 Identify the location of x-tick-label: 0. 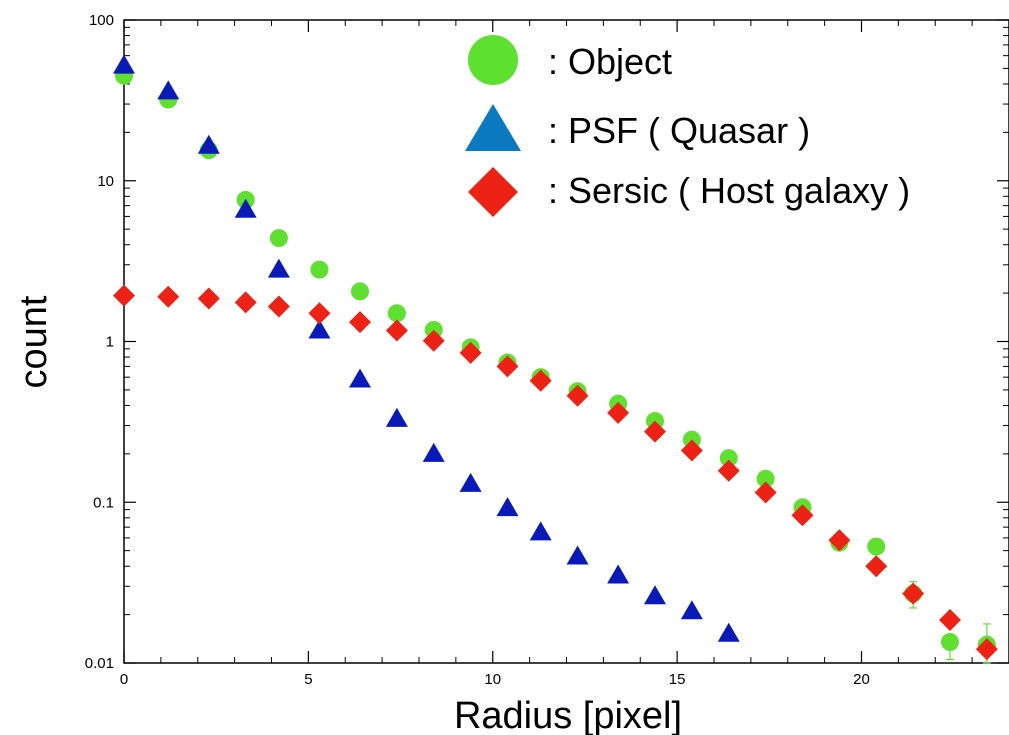
(124, 679).